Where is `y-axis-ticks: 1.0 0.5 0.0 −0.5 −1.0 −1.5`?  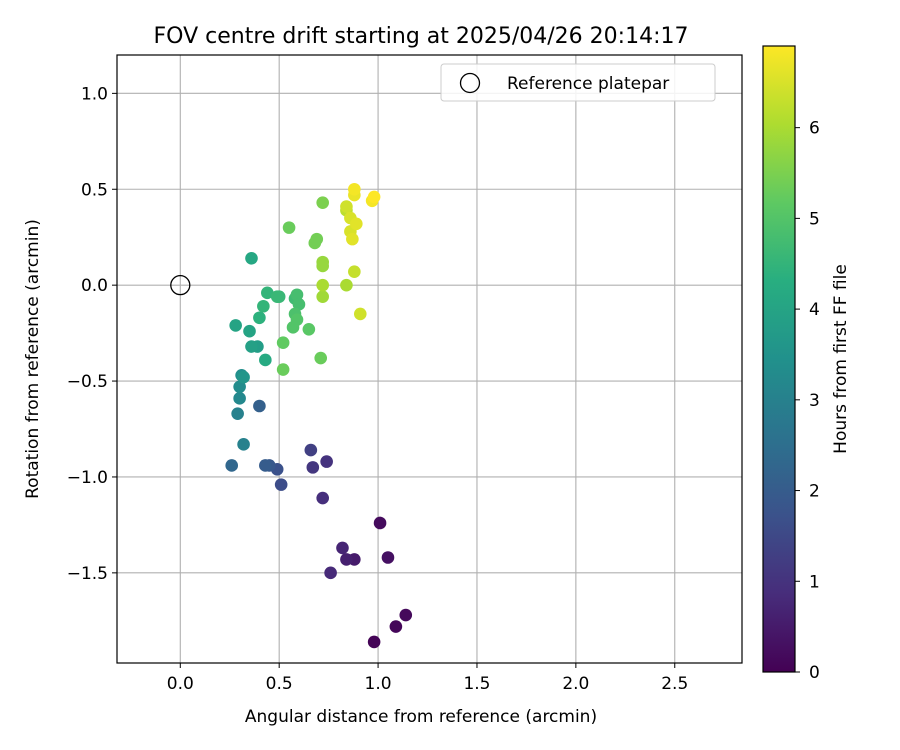 y-axis-ticks: 1.0 0.5 0.0 −0.5 −1.0 −1.5 is located at coordinates (92, 334).